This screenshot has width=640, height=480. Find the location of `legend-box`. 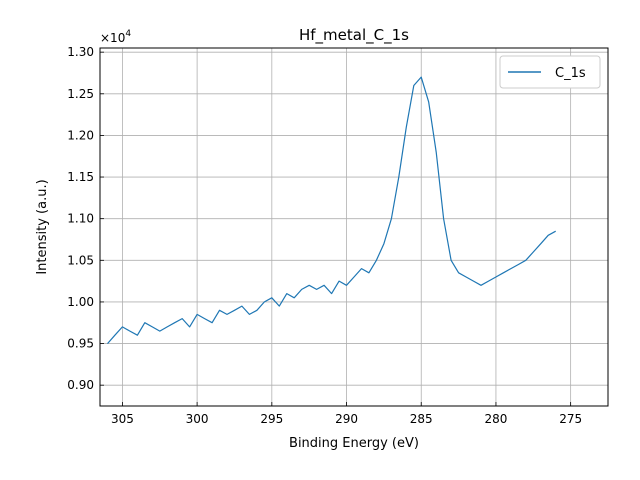

legend-box is located at coordinates (550, 72).